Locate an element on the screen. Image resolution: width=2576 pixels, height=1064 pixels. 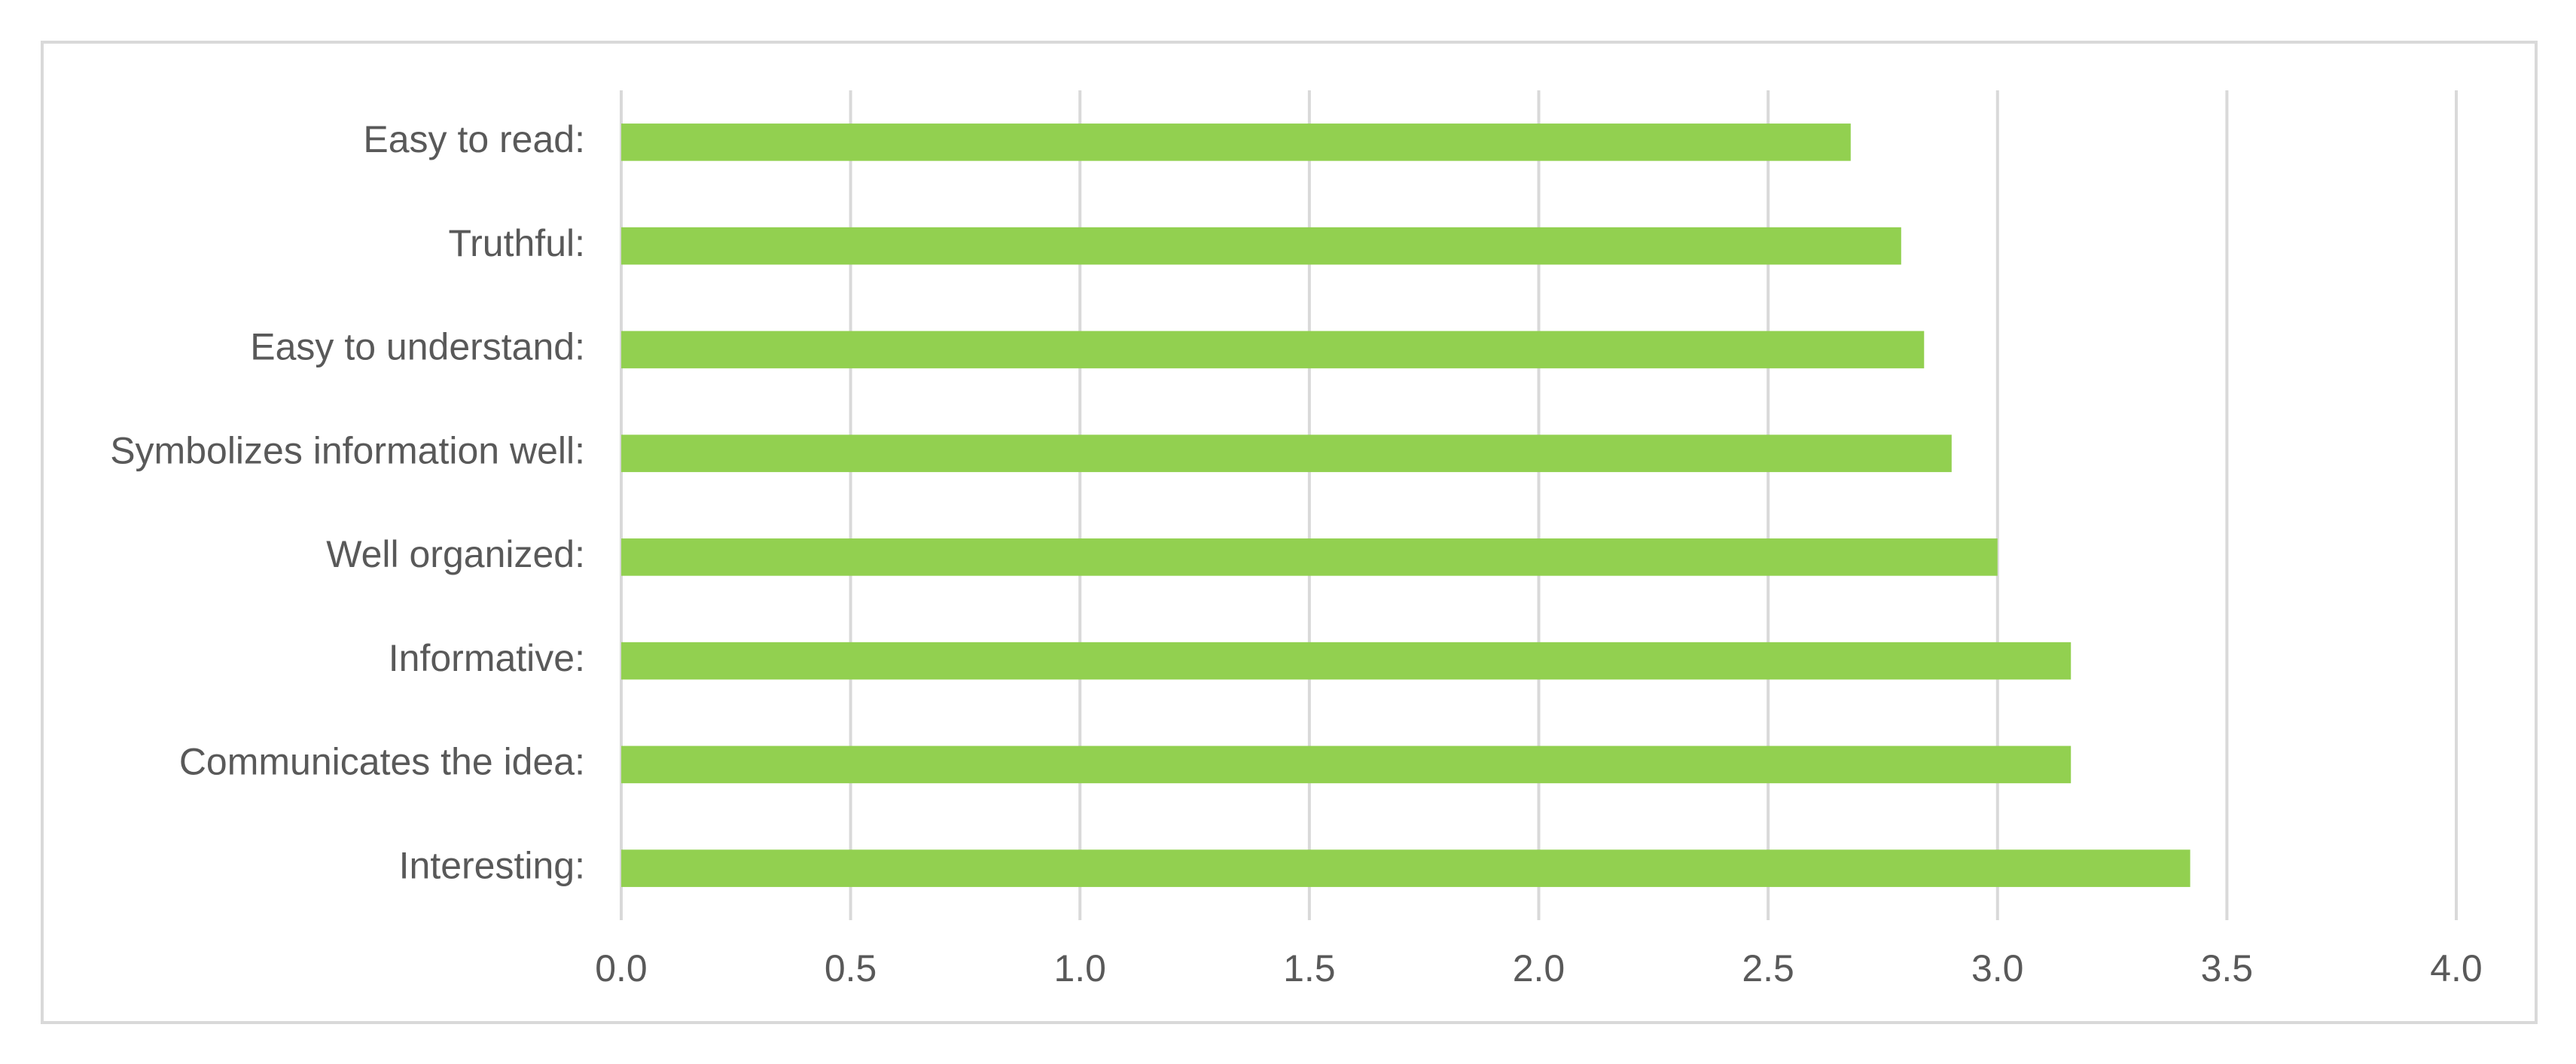
y-tick-label: Informative: is located at coordinates (487, 658).